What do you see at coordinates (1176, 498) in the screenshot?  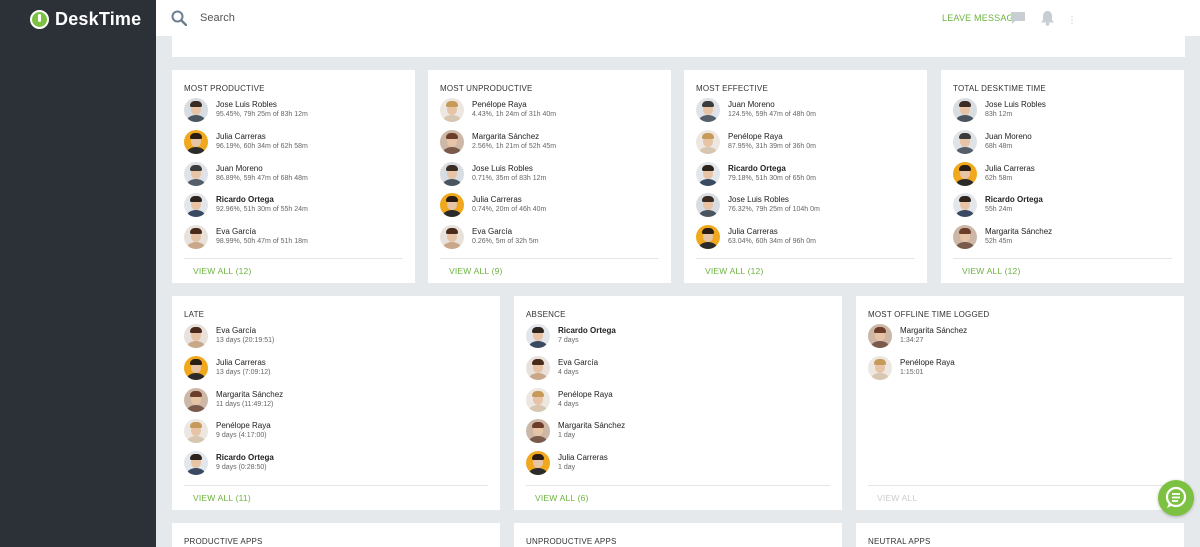 I see `live-chat-button` at bounding box center [1176, 498].